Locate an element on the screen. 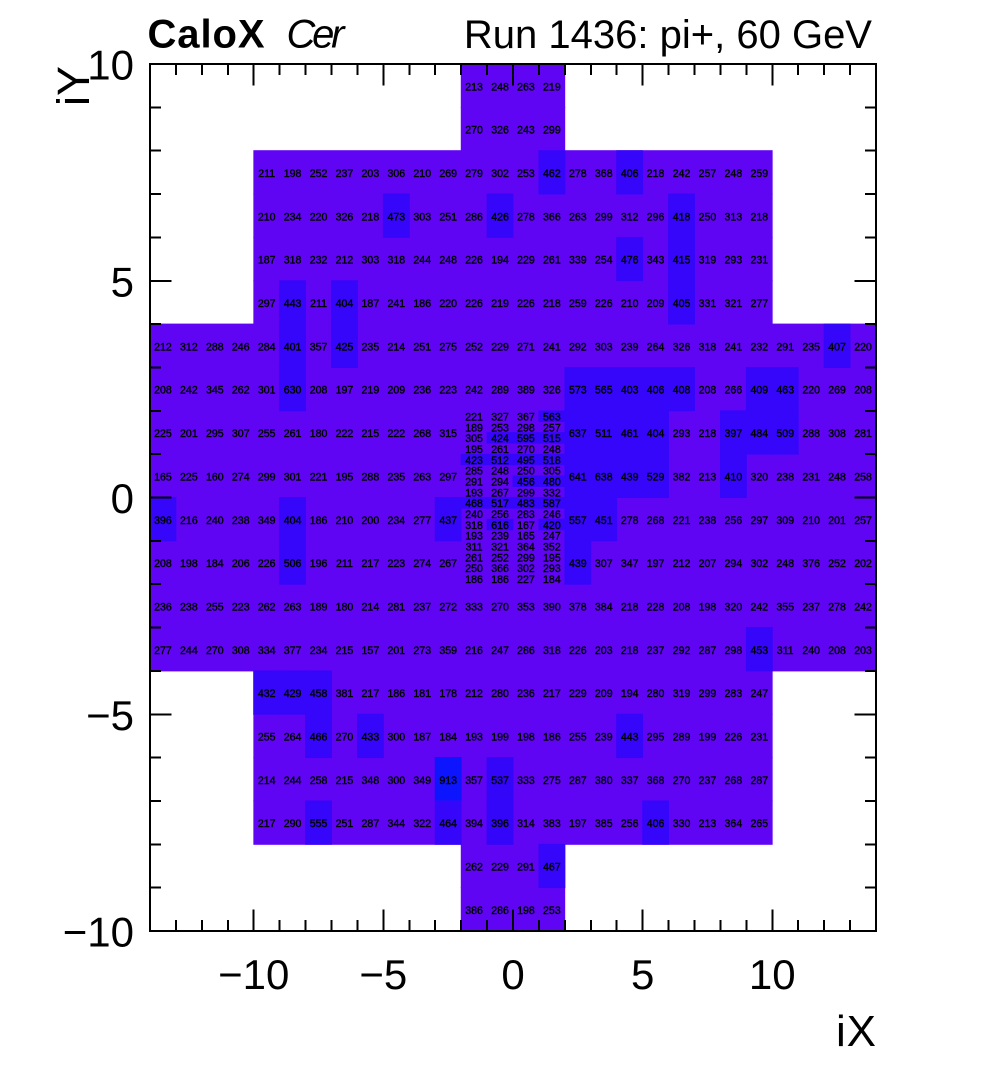  svg-text: 573 is located at coordinates (578, 391).